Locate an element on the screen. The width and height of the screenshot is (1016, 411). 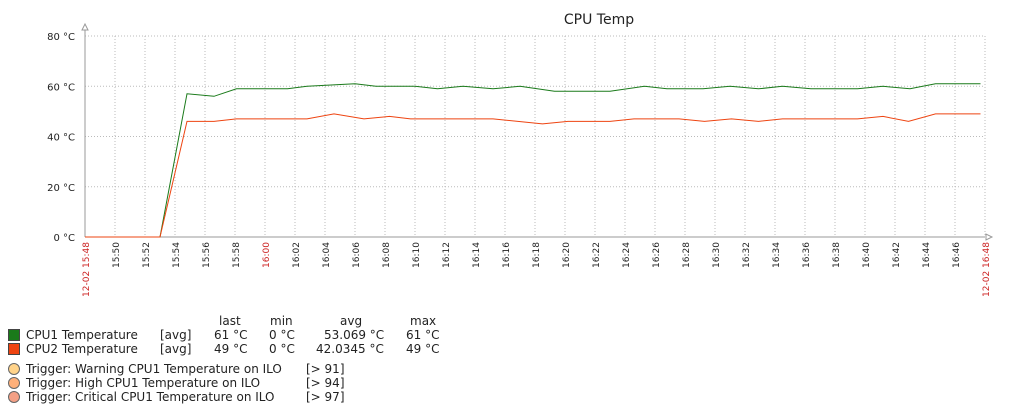
x-tick-label: 16:08 is located at coordinates (387, 255).